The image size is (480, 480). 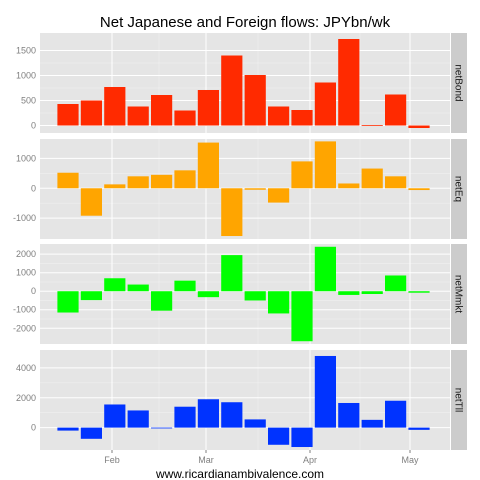 I want to click on source-caption: www.ricardianambivalence.com, so click(x=239, y=473).